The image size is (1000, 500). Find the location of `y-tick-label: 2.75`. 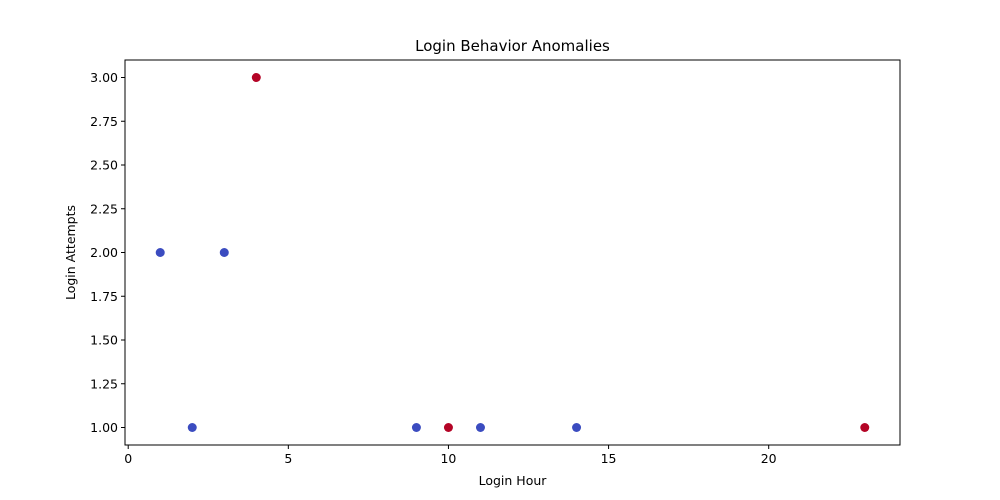

y-tick-label: 2.75 is located at coordinates (104, 121).